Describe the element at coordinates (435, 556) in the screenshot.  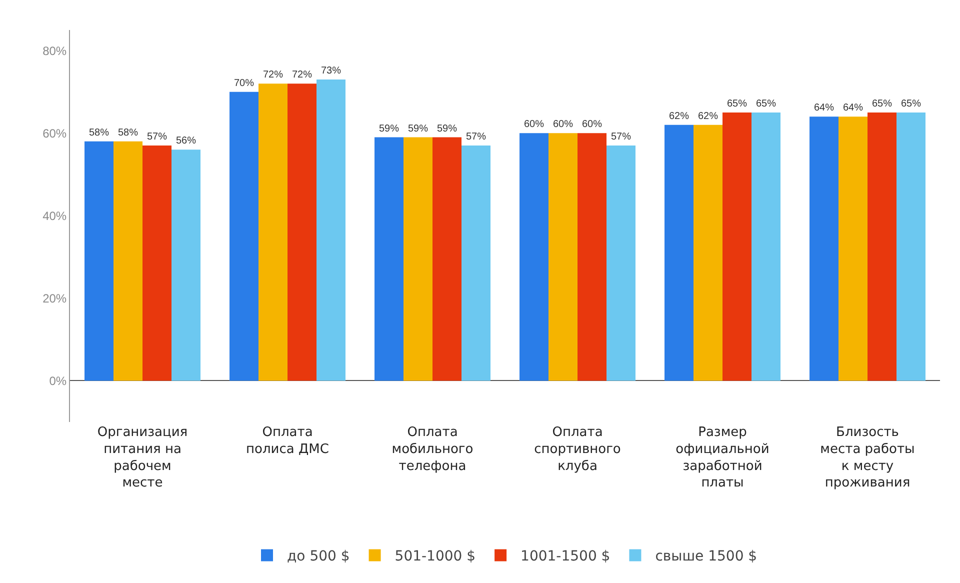
I see `legend-label: 501-1000 $` at that location.